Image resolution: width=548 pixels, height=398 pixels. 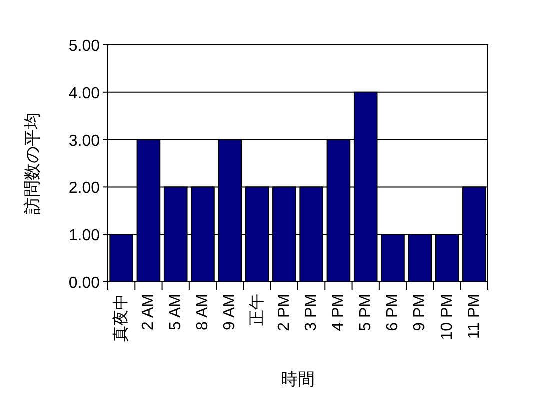 What do you see at coordinates (149, 312) in the screenshot?
I see `x-tick-label: 2 AM` at bounding box center [149, 312].